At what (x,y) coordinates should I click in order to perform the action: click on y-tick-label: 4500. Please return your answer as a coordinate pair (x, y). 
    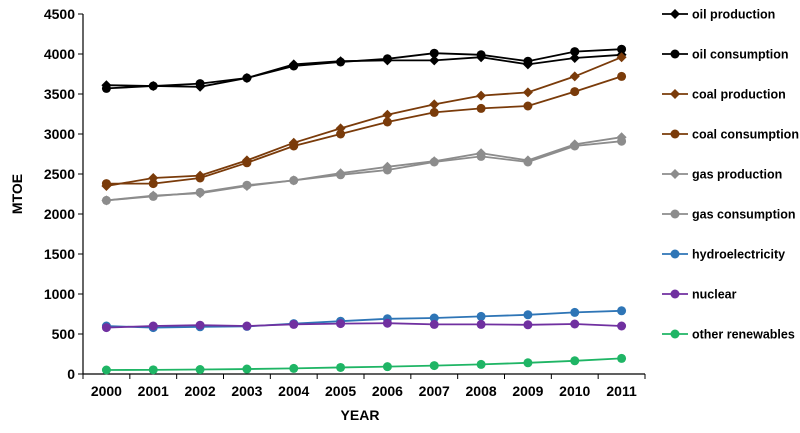
    Looking at the image, I should click on (59, 14).